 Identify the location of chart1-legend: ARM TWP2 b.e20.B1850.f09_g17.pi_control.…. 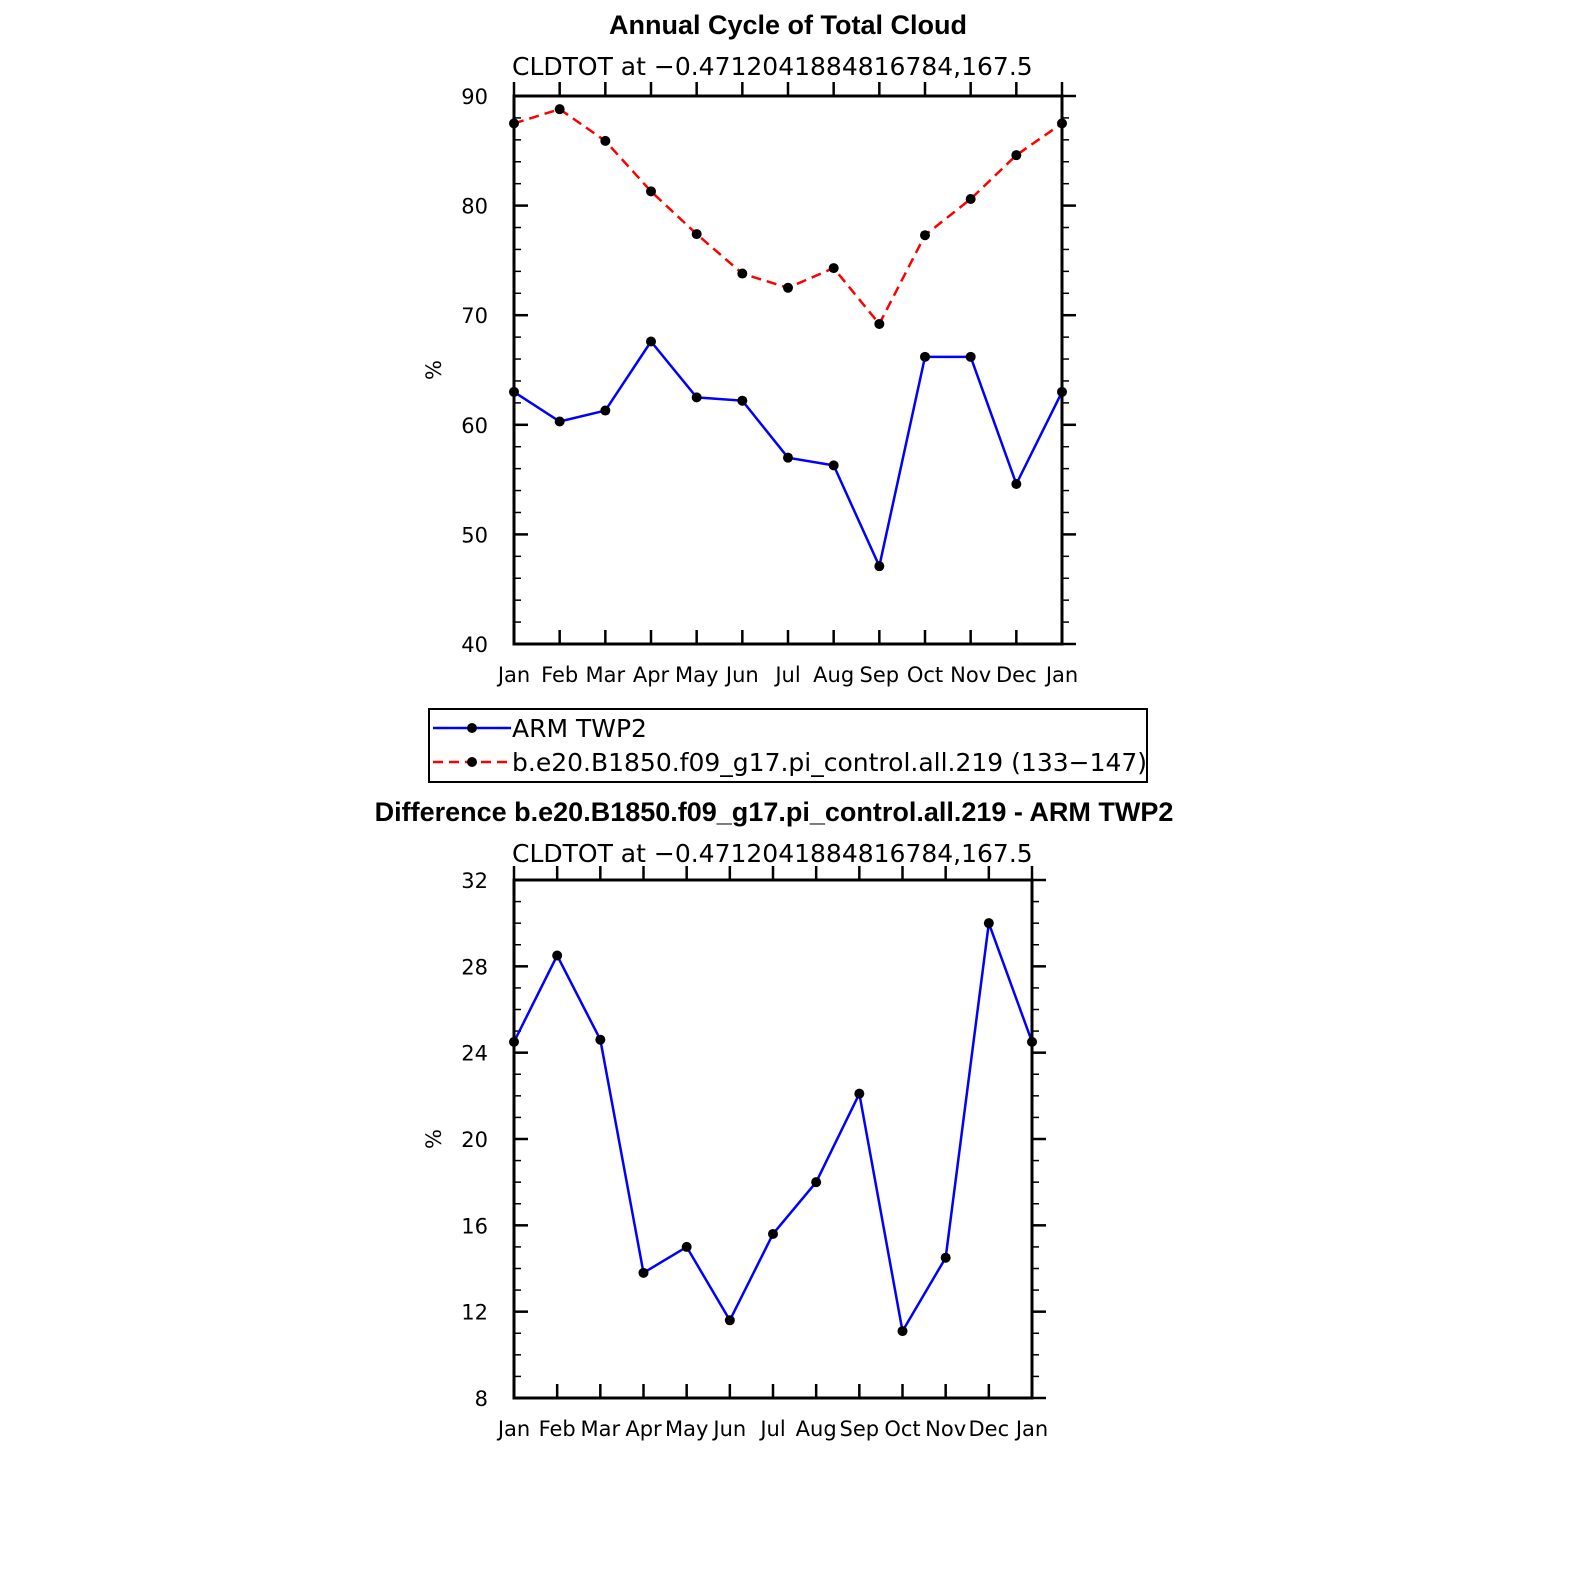
(788, 745).